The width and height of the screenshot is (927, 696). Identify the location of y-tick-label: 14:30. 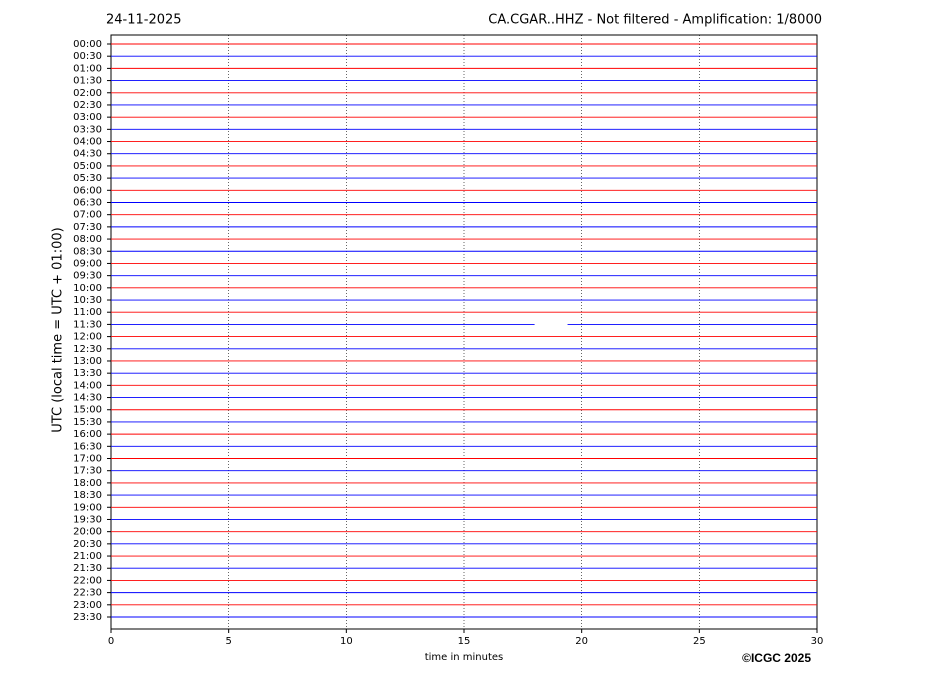
(87, 398).